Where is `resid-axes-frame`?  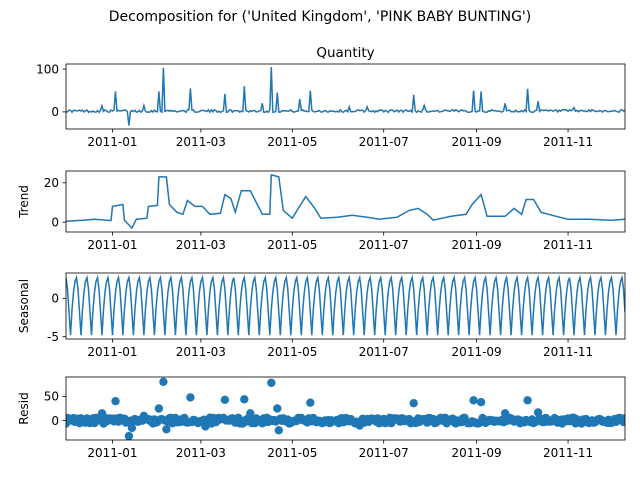 resid-axes-frame is located at coordinates (345, 408).